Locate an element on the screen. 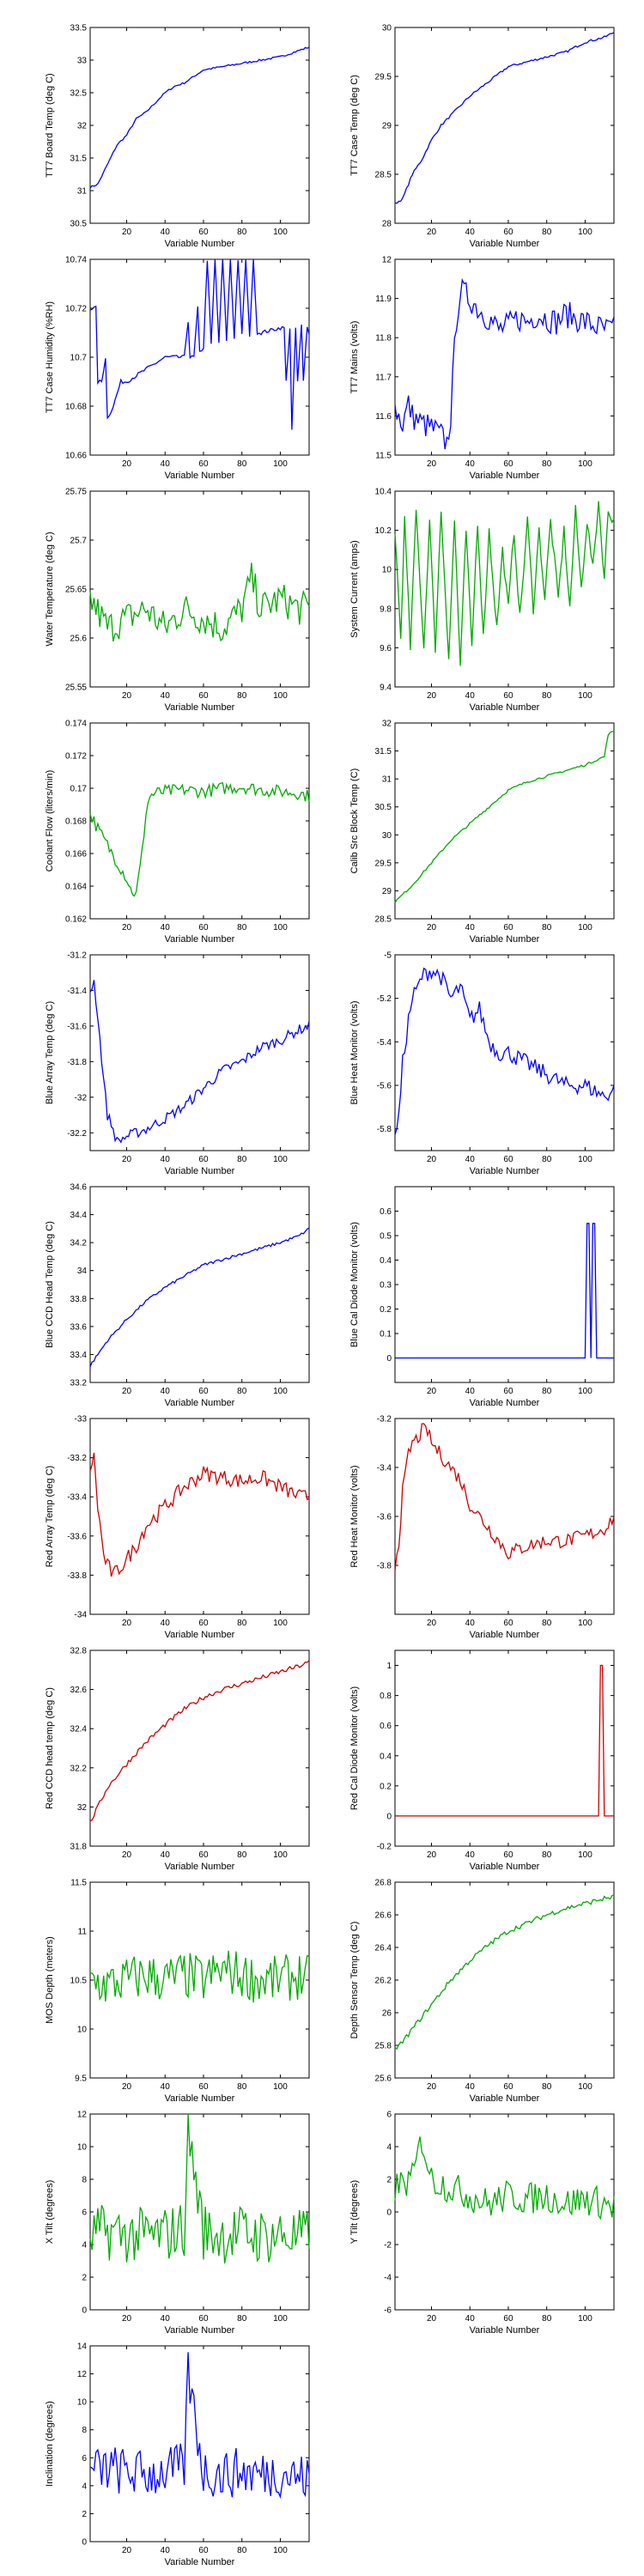  y-tick-label: 30.5 is located at coordinates (79, 225).